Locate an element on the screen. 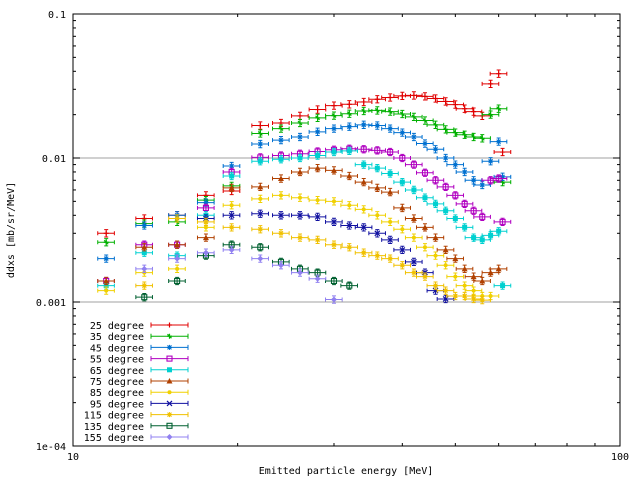 The width and height of the screenshot is (640, 480). y-tick-label: 1e-04 is located at coordinates (51, 447).